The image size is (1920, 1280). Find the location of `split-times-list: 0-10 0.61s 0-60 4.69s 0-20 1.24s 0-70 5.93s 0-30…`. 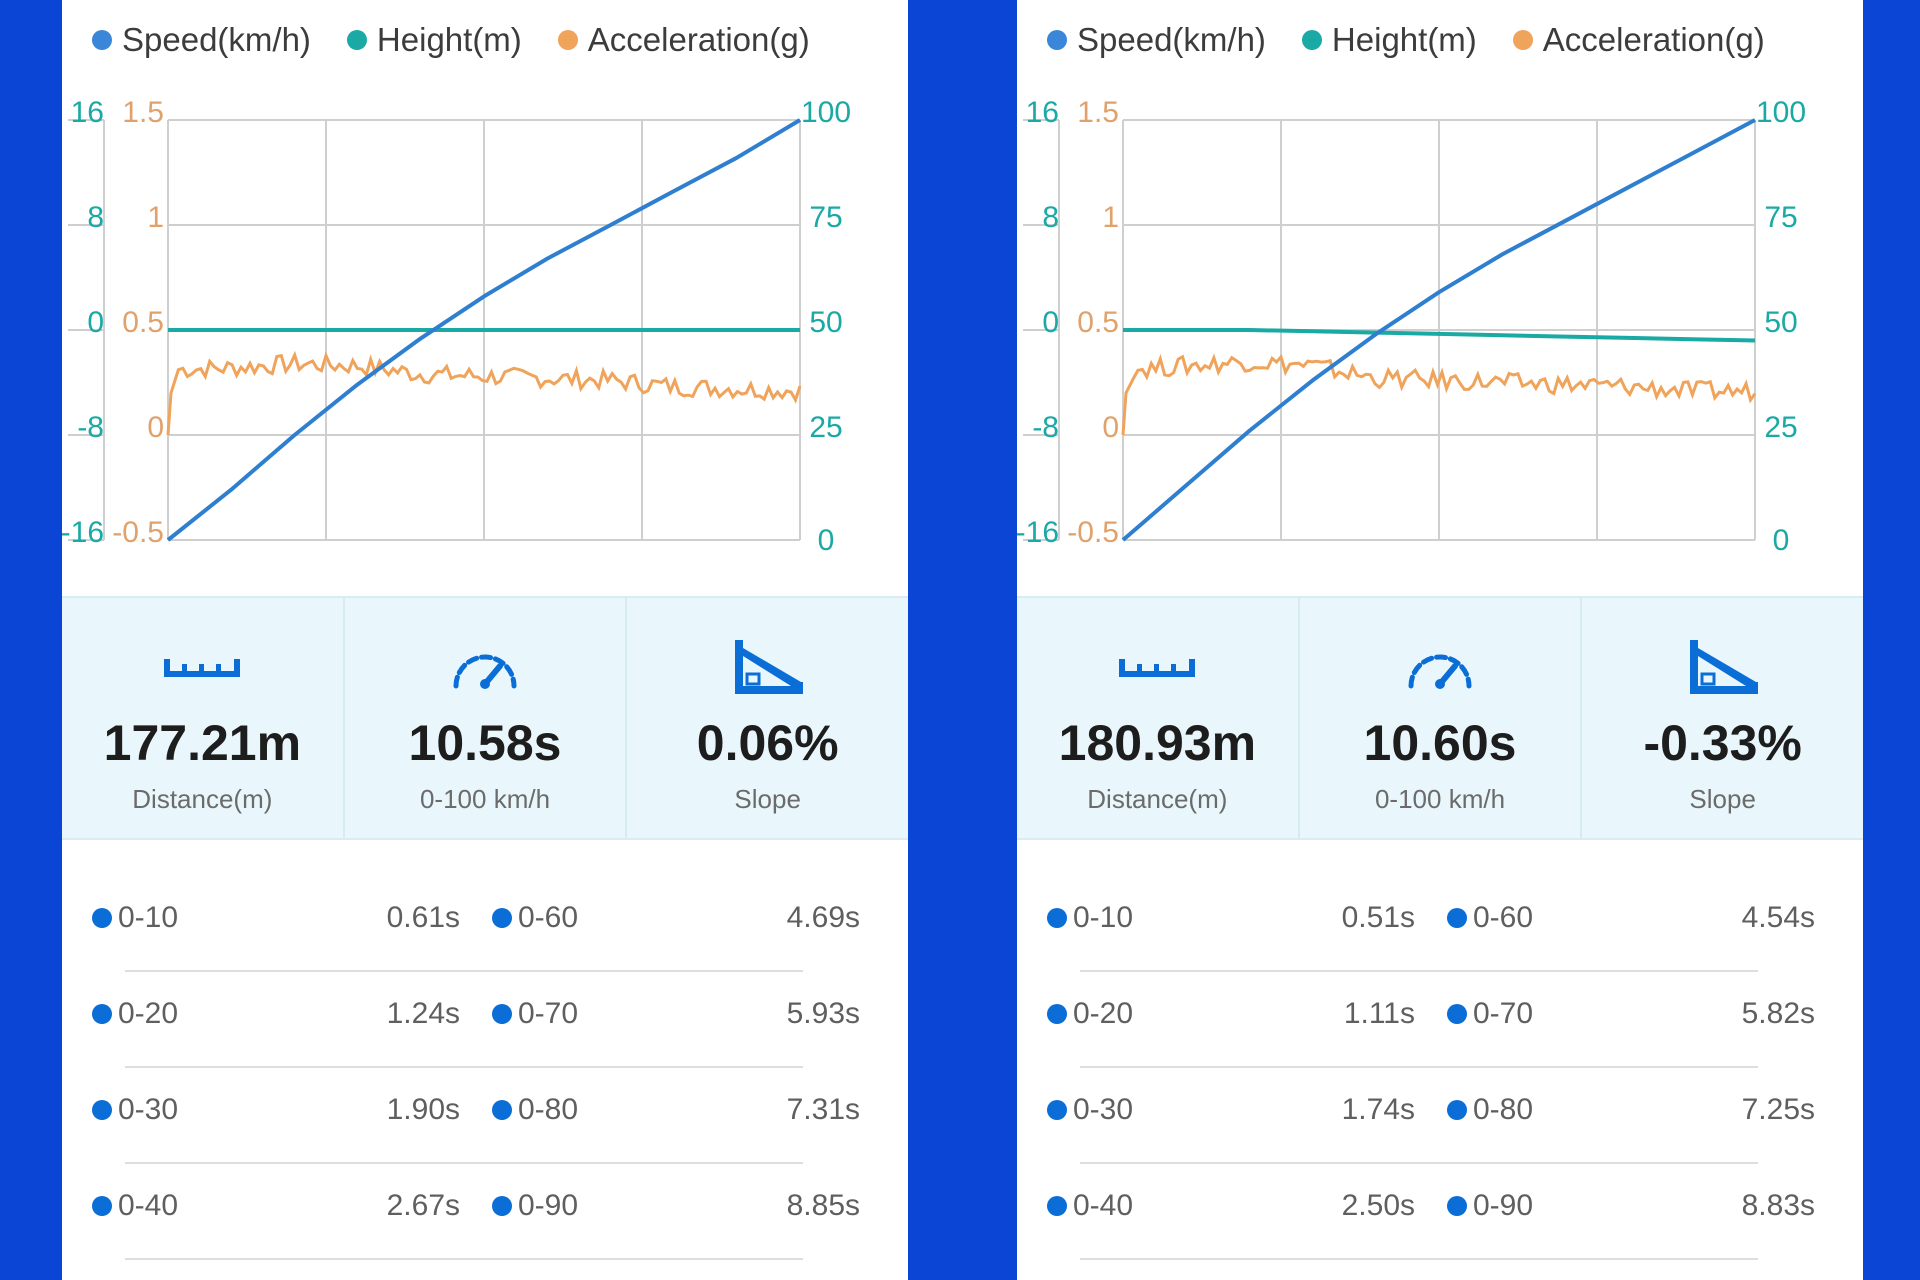

split-times-list: 0-10 0.61s 0-60 4.69s 0-20 1.24s 0-70 5.93s 0-30… is located at coordinates (485, 1068).